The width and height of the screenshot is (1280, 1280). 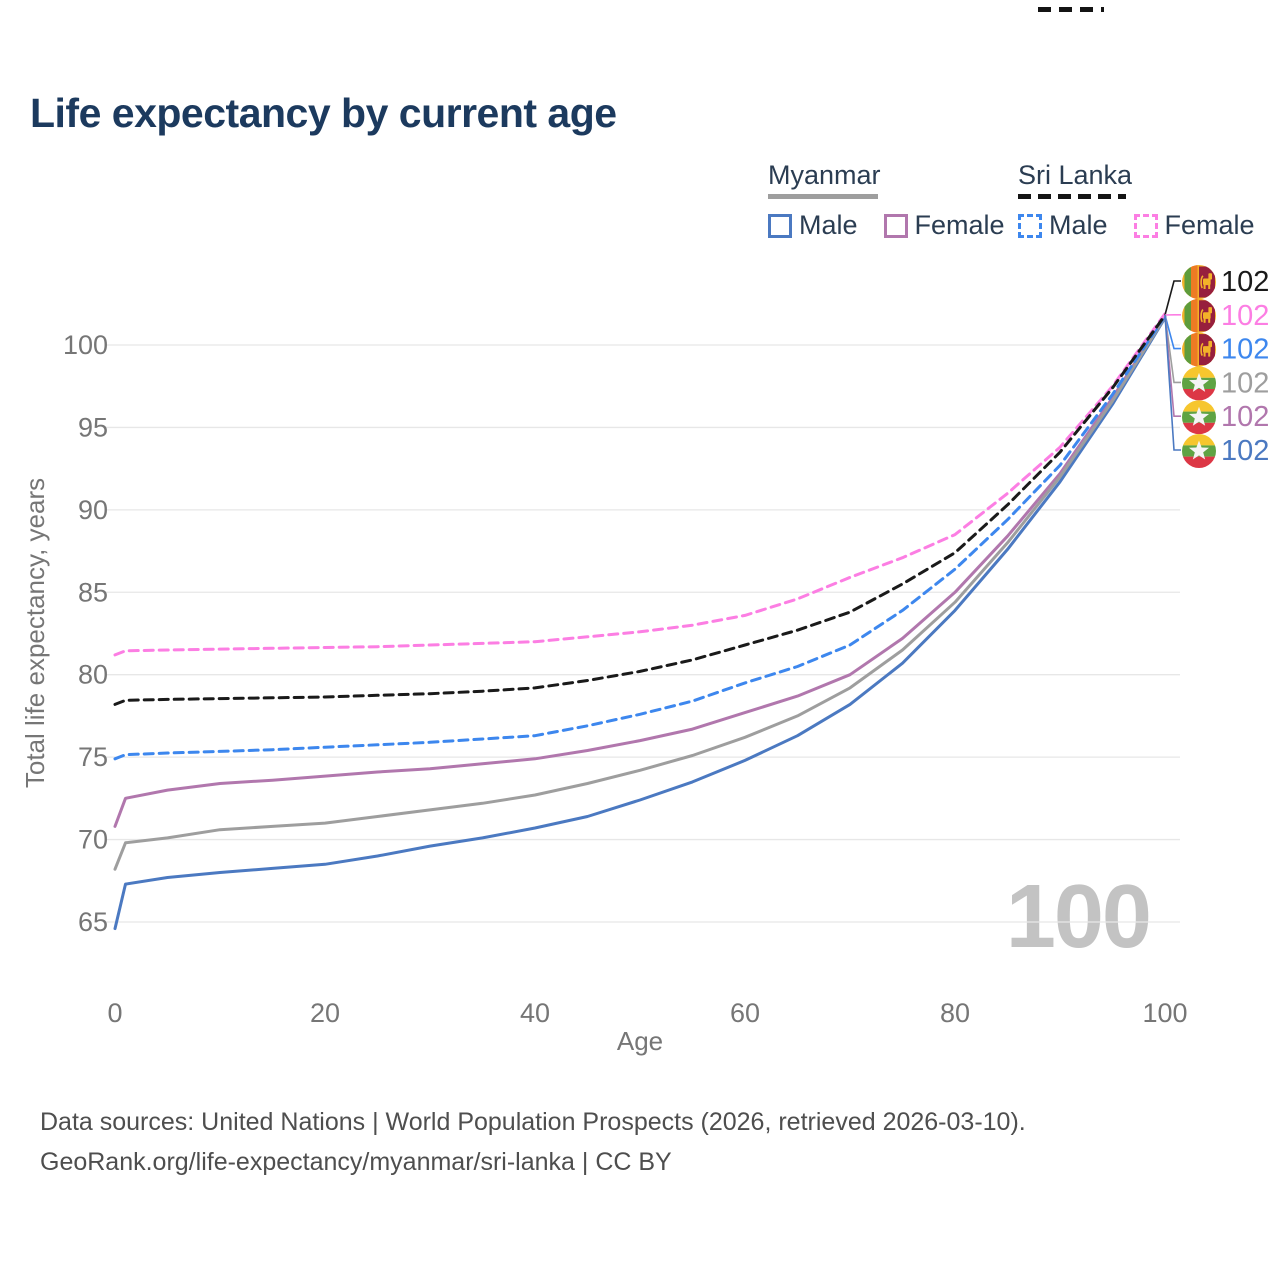 What do you see at coordinates (93, 510) in the screenshot?
I see `y-tick-label: 90` at bounding box center [93, 510].